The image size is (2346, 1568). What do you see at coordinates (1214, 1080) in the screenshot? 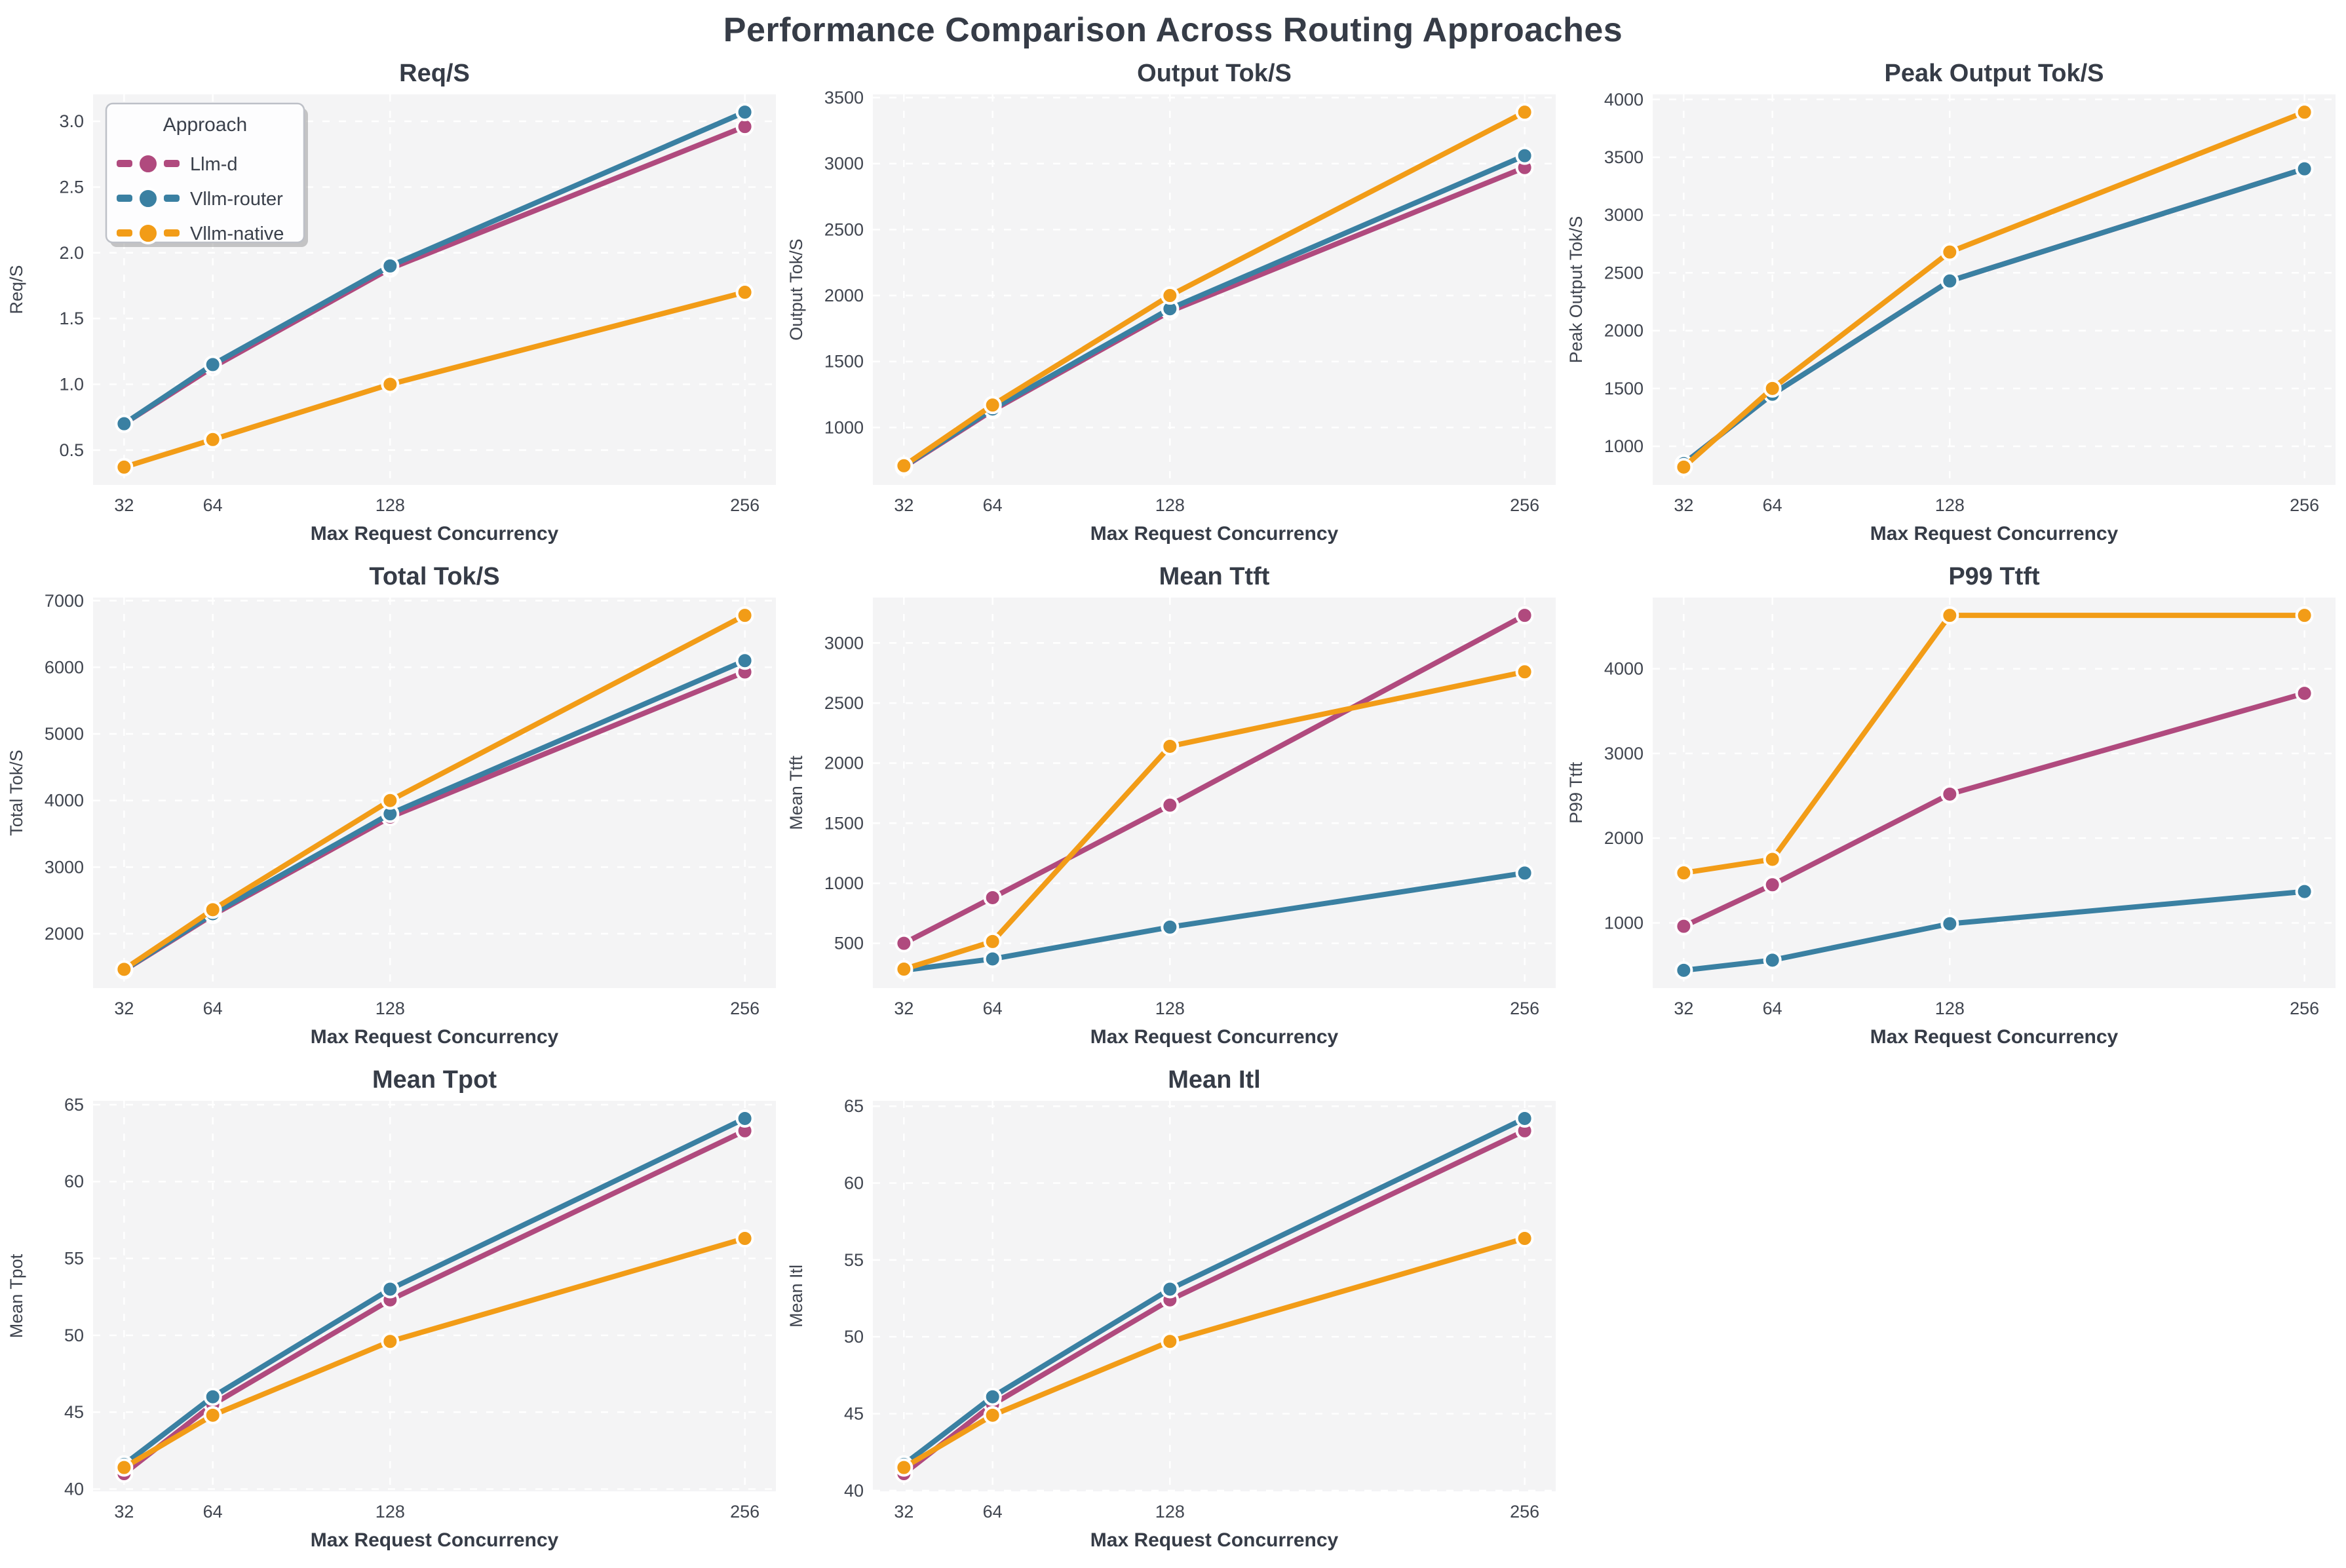
I see `chart-title: Mean Itl` at bounding box center [1214, 1080].